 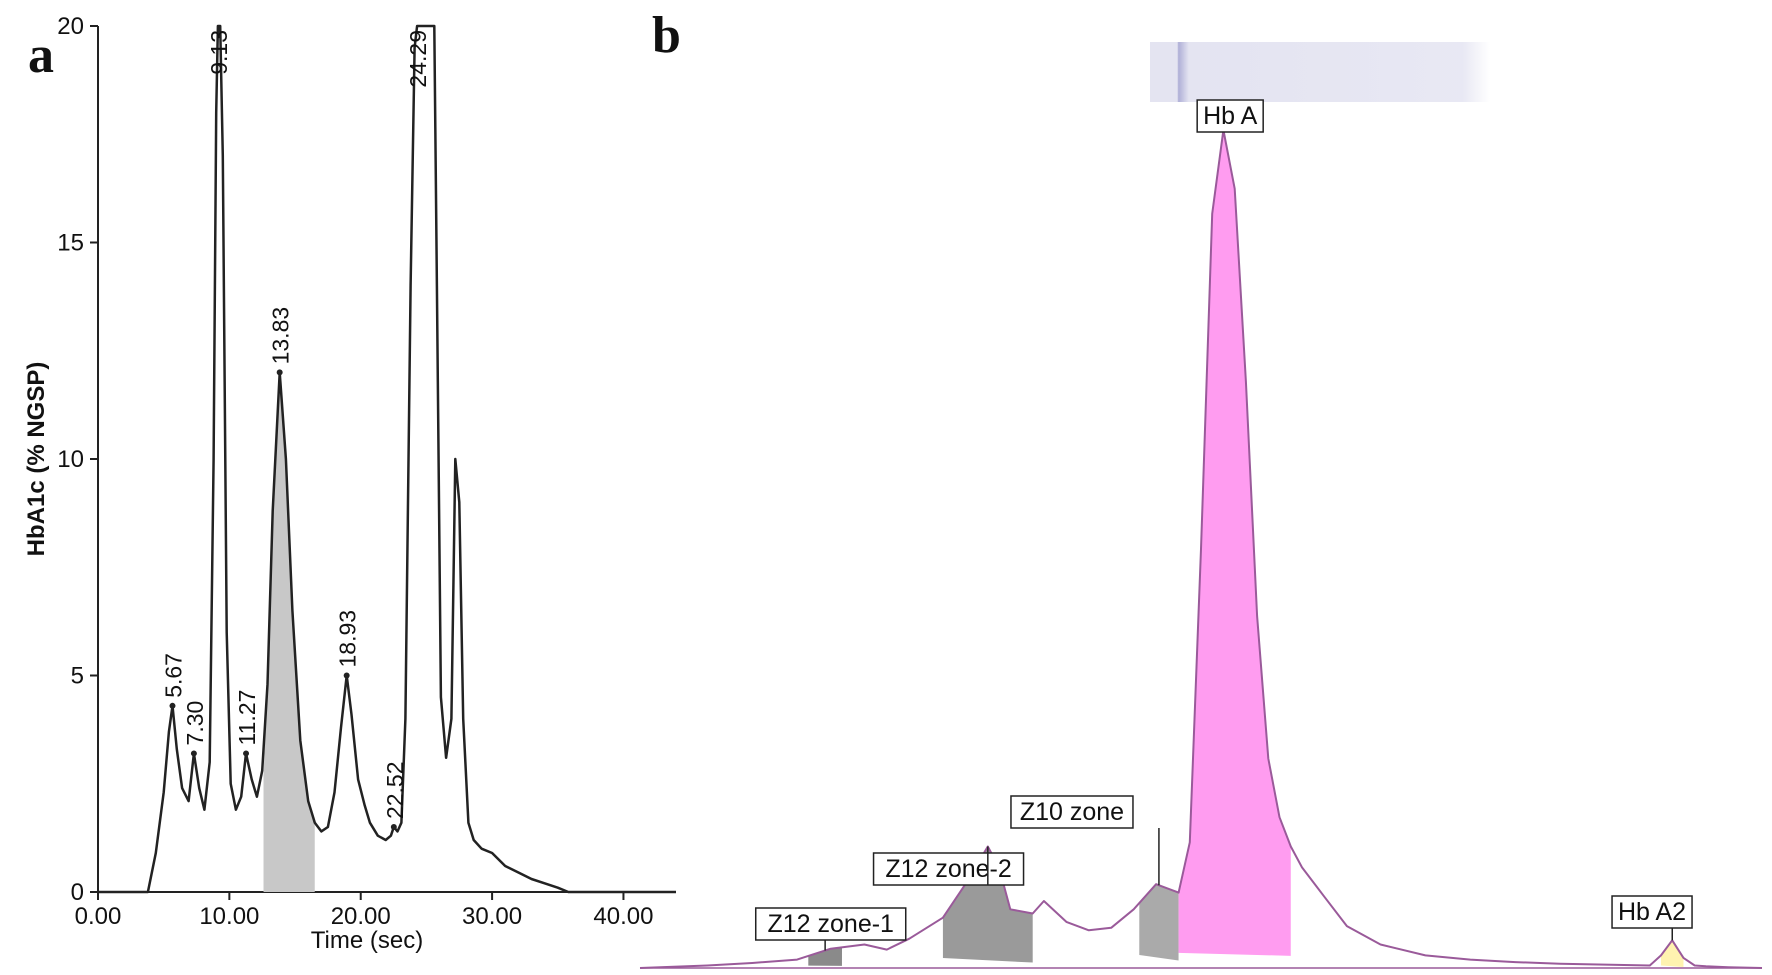 I want to click on peak-label: 11.27, so click(x=247, y=718).